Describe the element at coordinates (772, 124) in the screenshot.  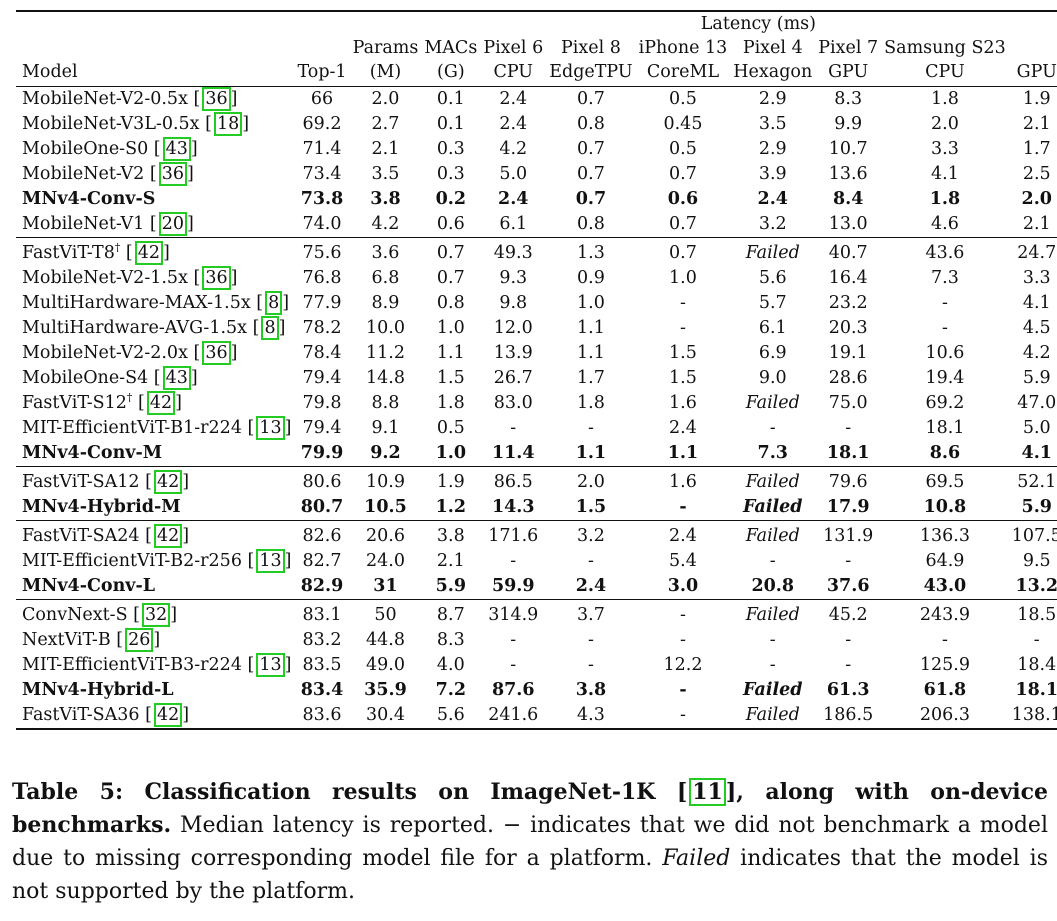
I see `value-cell: 3.5` at that location.